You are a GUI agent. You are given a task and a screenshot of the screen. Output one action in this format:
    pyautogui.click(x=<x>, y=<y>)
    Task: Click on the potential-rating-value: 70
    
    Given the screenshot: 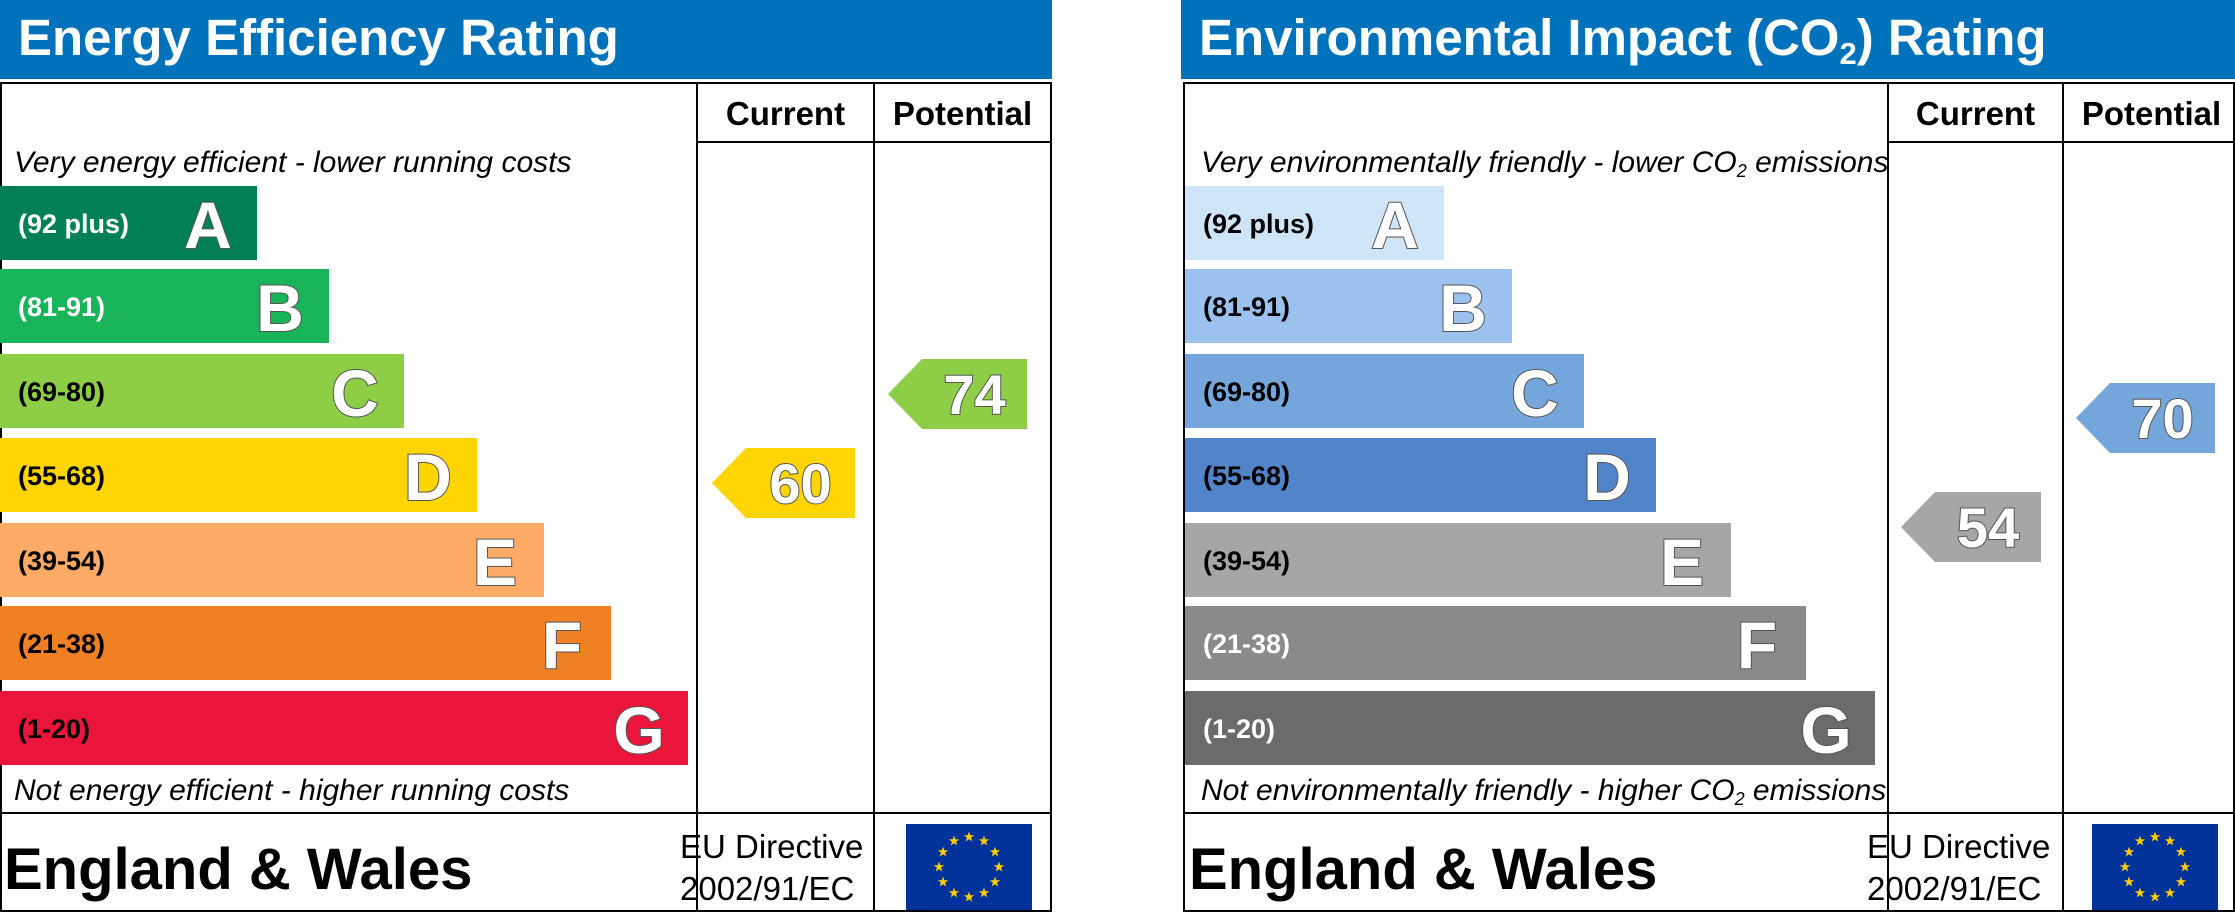 What is the action you would take?
    pyautogui.click(x=2162, y=418)
    